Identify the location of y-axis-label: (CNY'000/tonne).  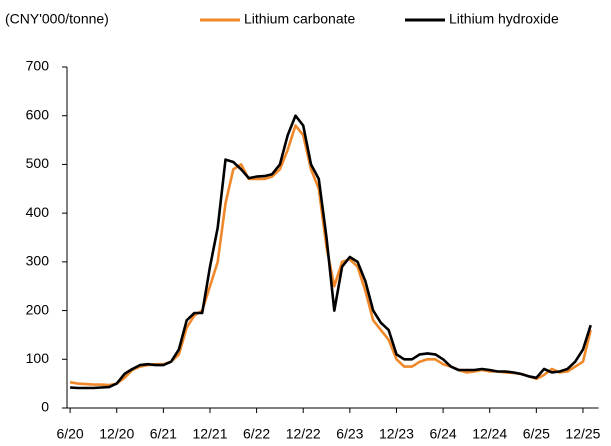
(57, 19).